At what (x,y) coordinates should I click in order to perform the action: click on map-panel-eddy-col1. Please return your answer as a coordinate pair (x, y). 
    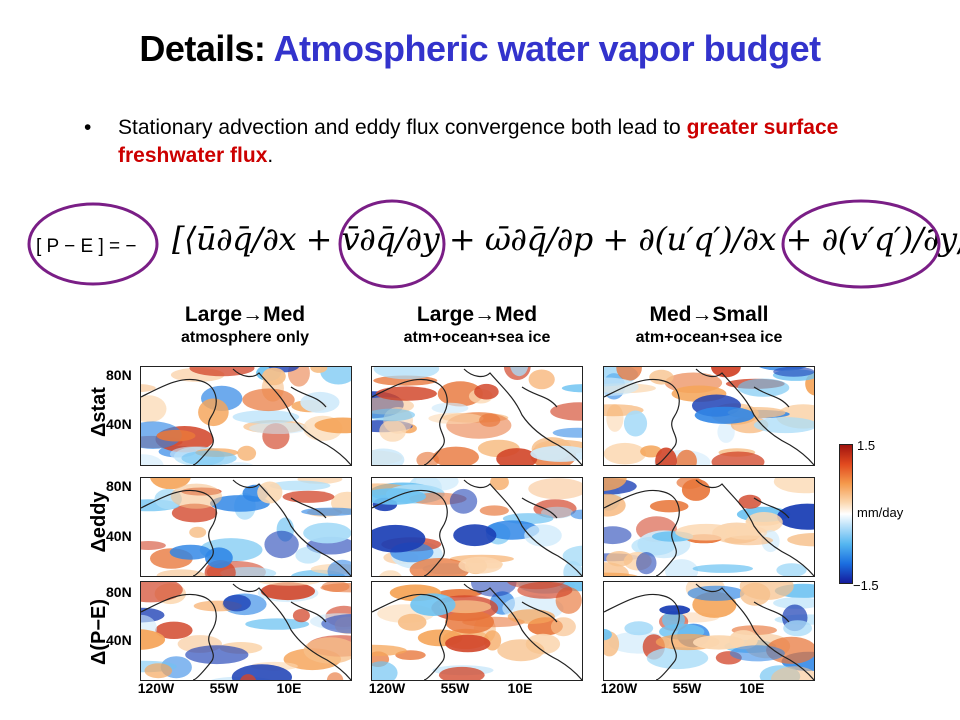
    Looking at the image, I should click on (246, 527).